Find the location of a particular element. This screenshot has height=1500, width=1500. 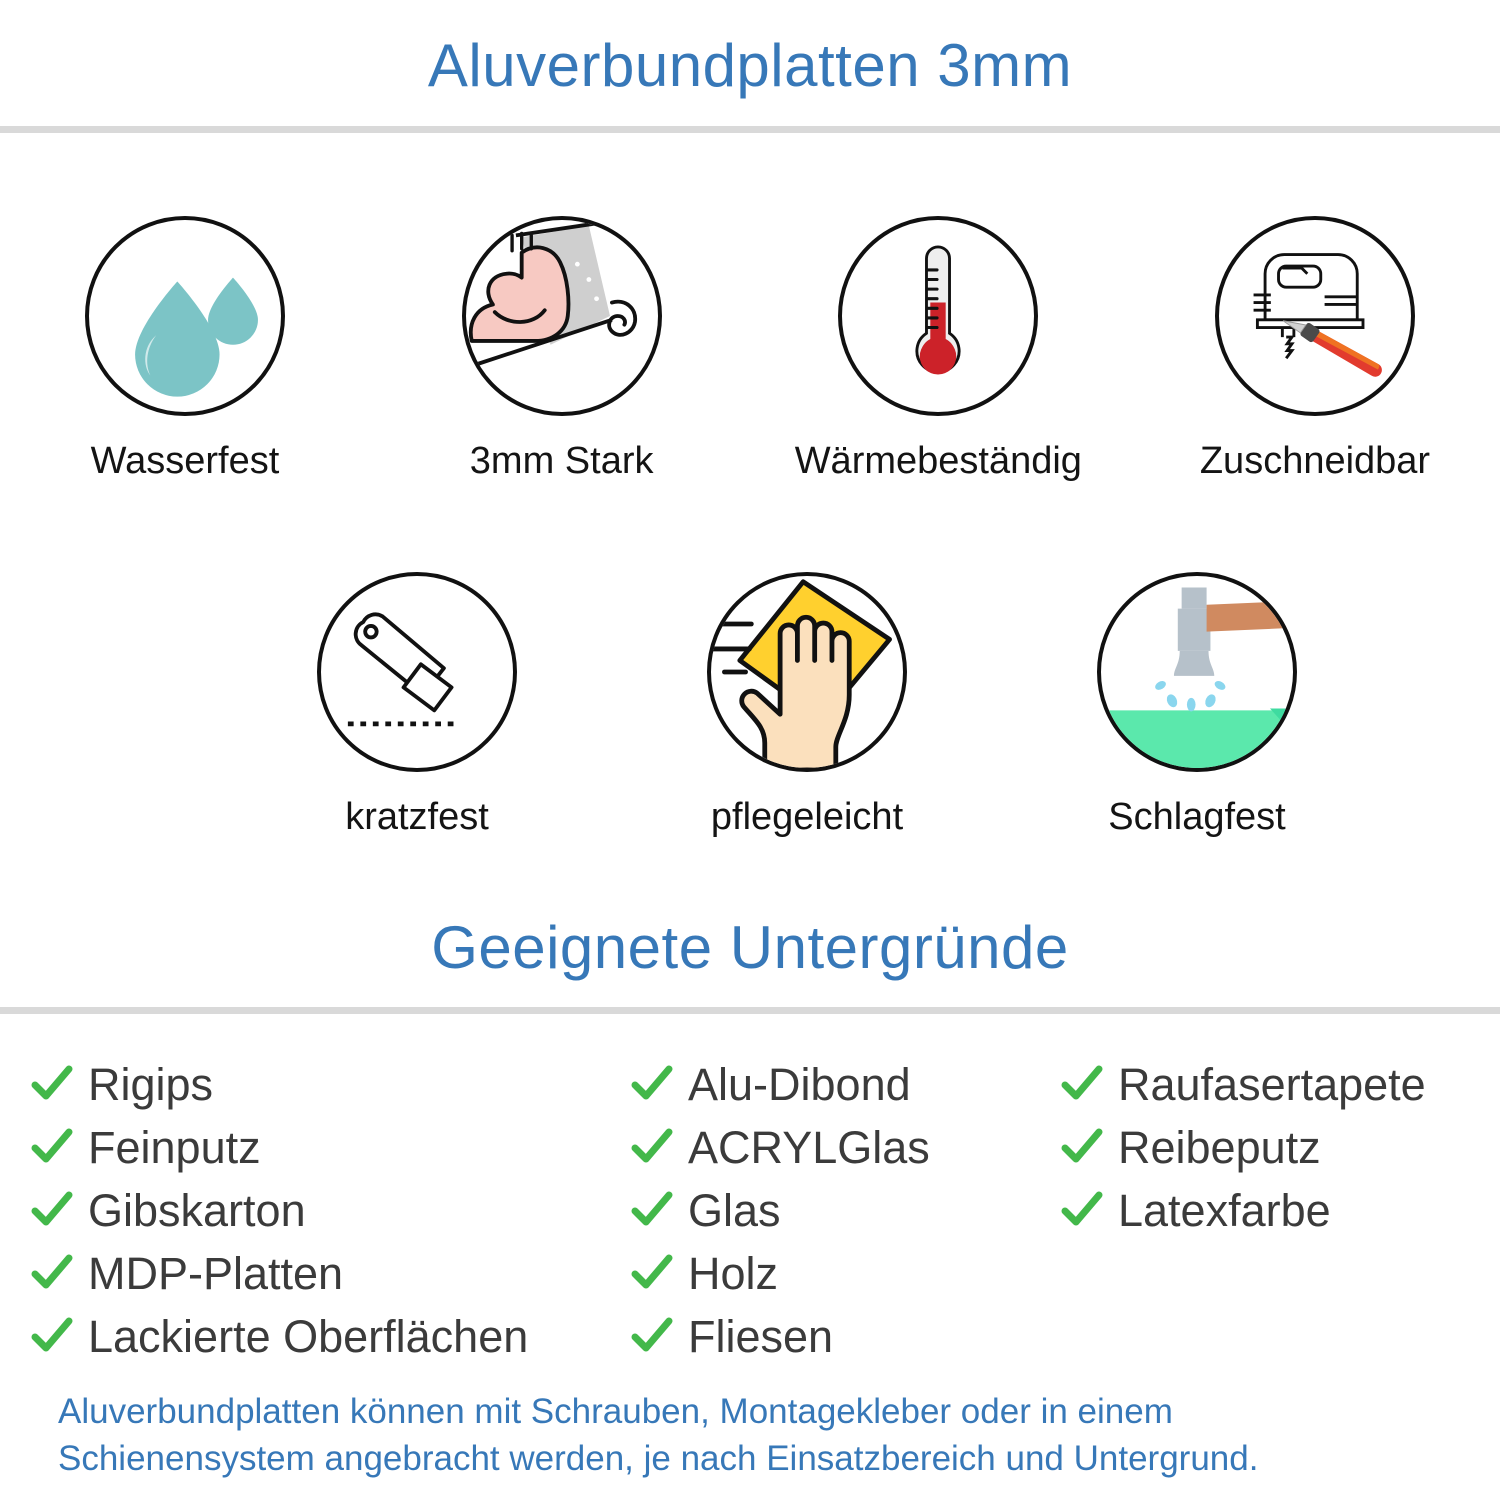

flexing-bicep-icon is located at coordinates (561, 316).